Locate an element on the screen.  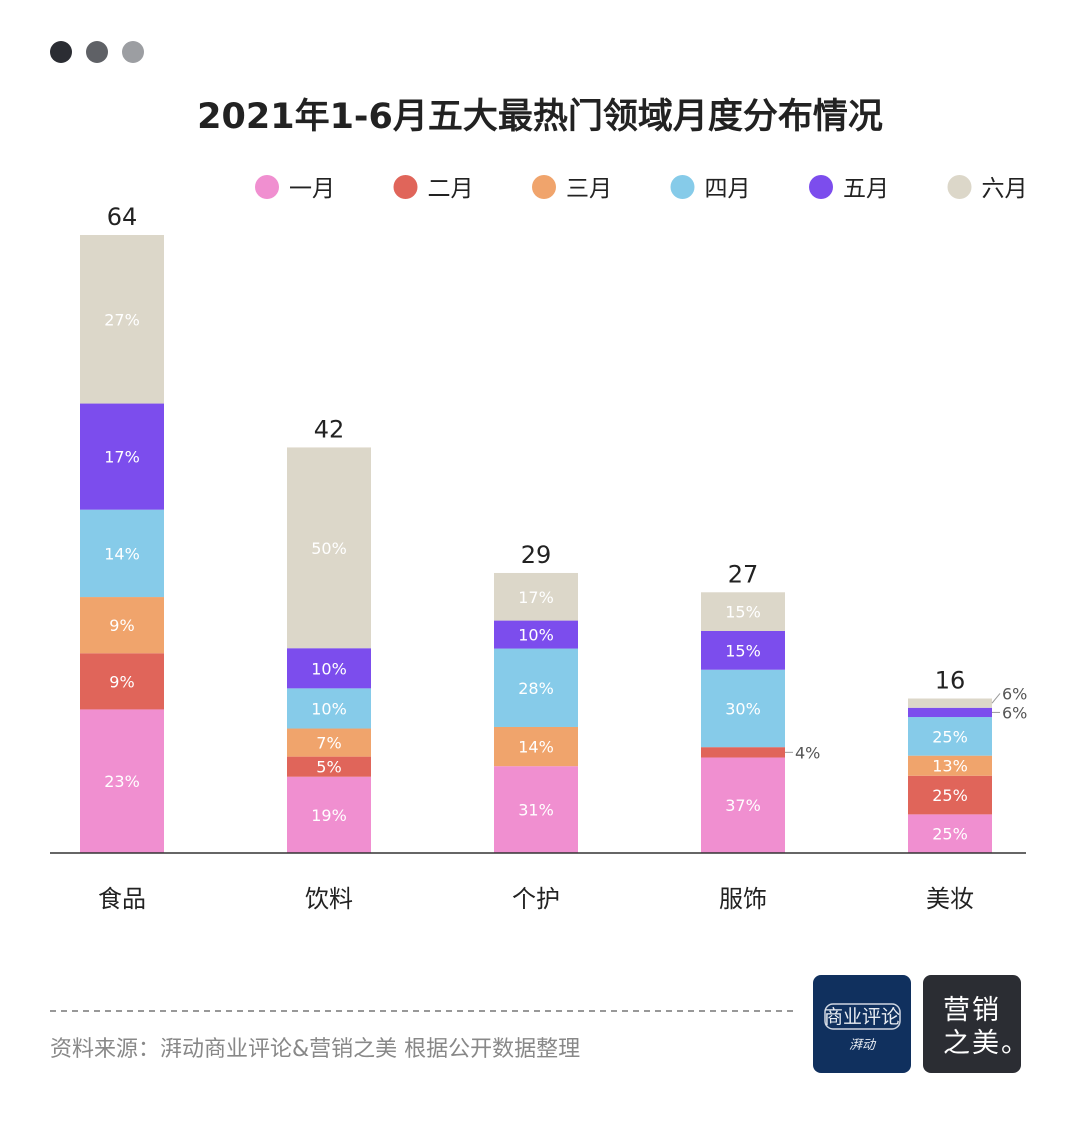
segment-label: 23% is located at coordinates (122, 781).